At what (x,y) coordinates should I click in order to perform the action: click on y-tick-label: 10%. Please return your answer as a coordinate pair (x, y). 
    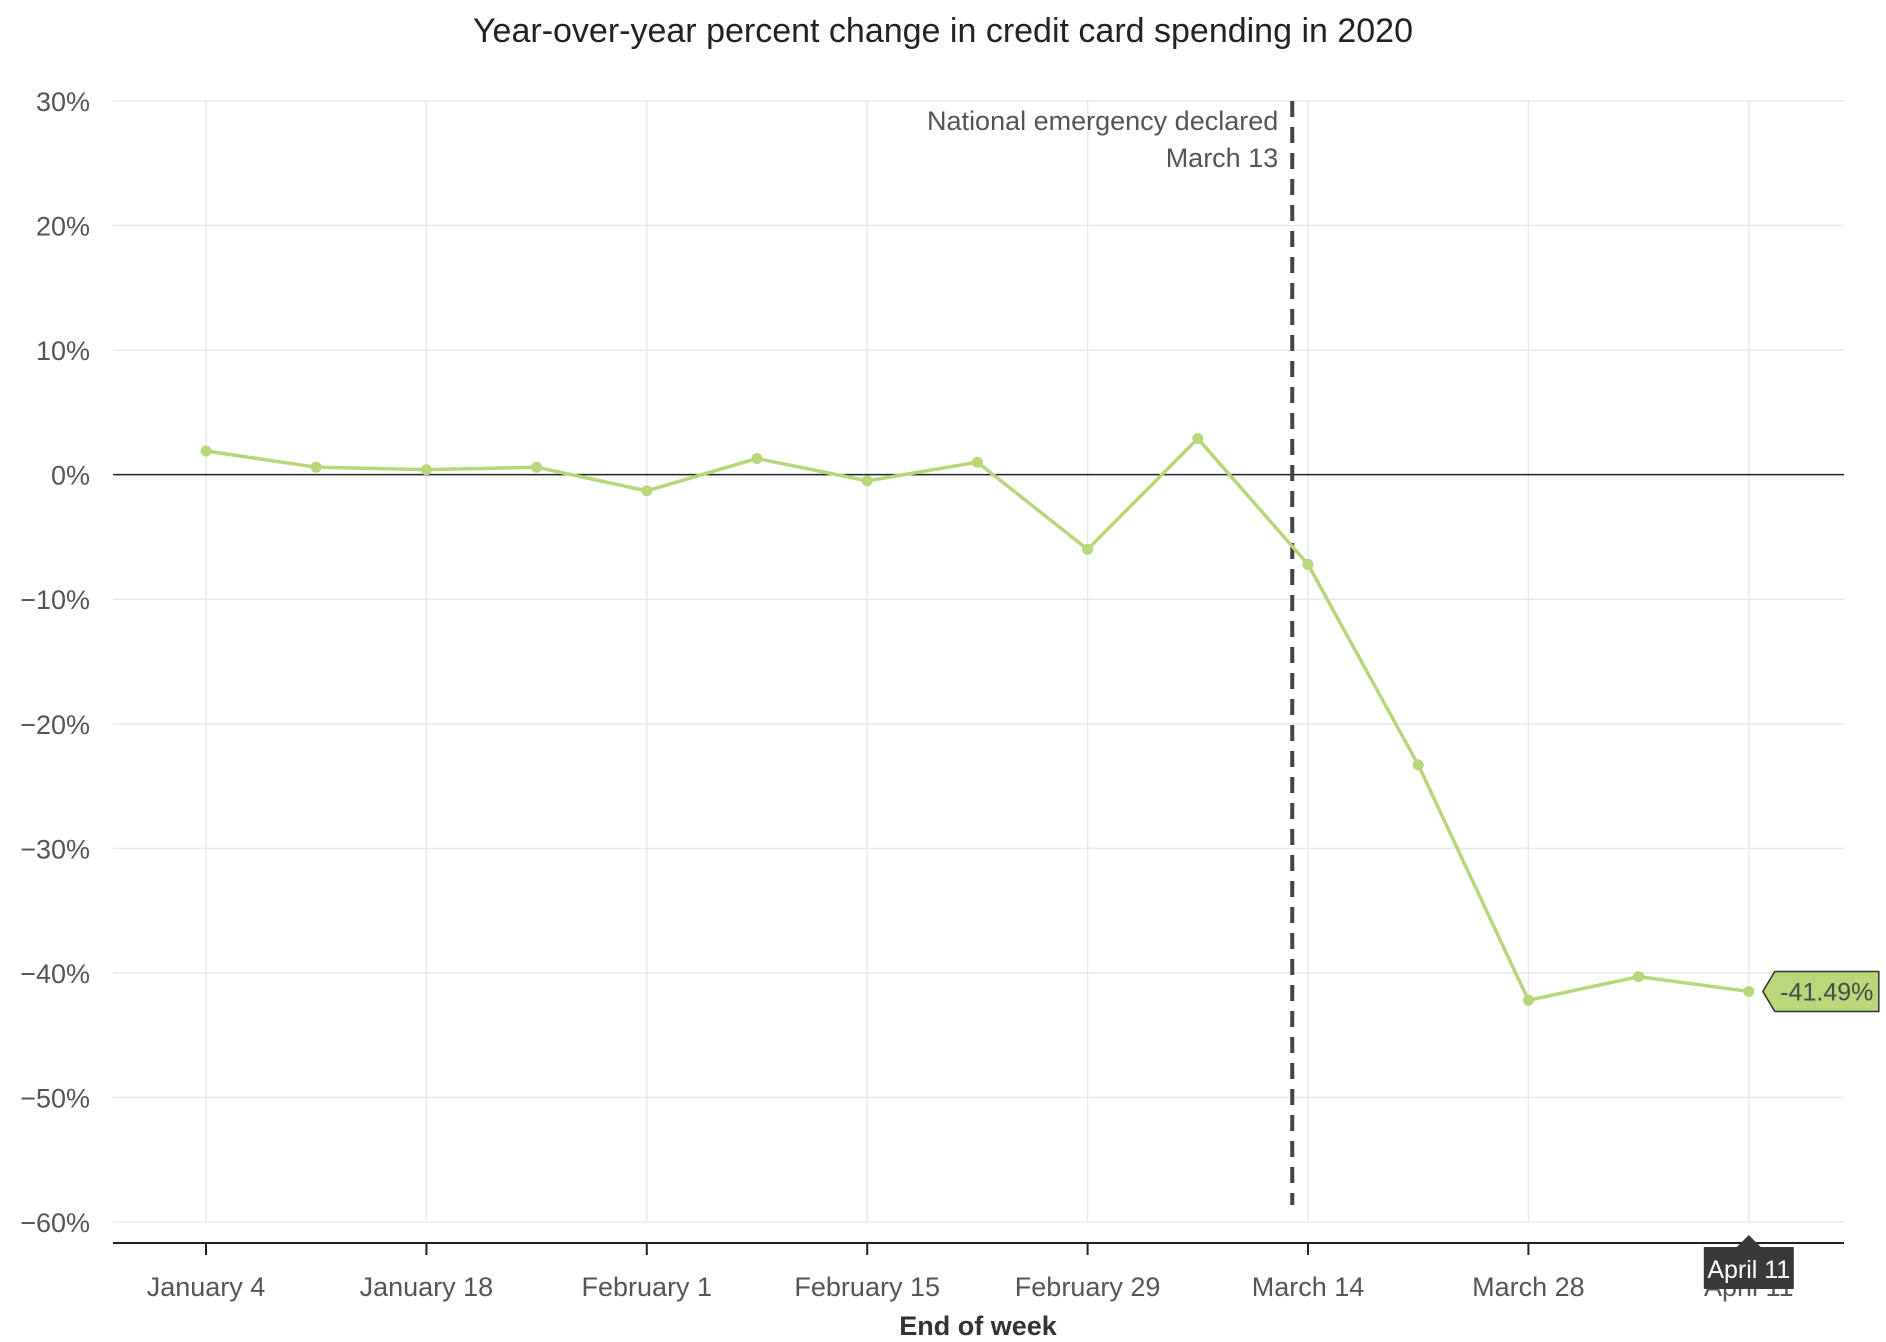
    Looking at the image, I should click on (63, 351).